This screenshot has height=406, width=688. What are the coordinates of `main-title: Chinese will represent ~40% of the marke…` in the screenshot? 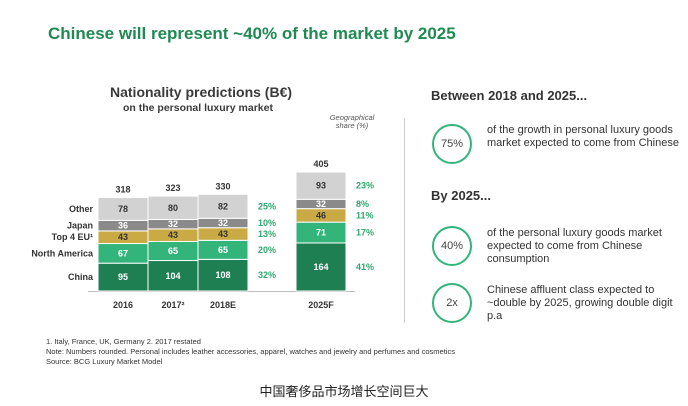 It's located at (252, 33).